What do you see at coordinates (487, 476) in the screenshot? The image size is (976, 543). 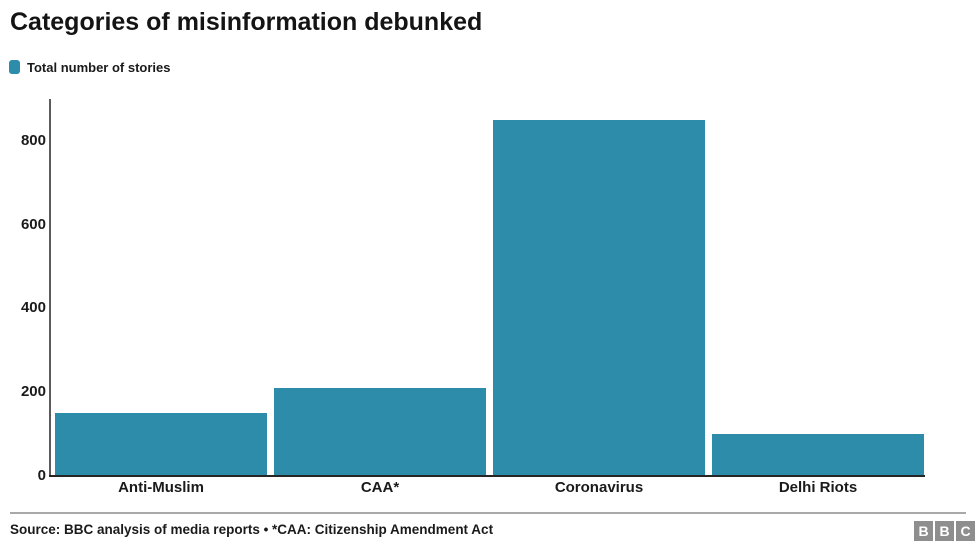 I see `x-axis-line` at bounding box center [487, 476].